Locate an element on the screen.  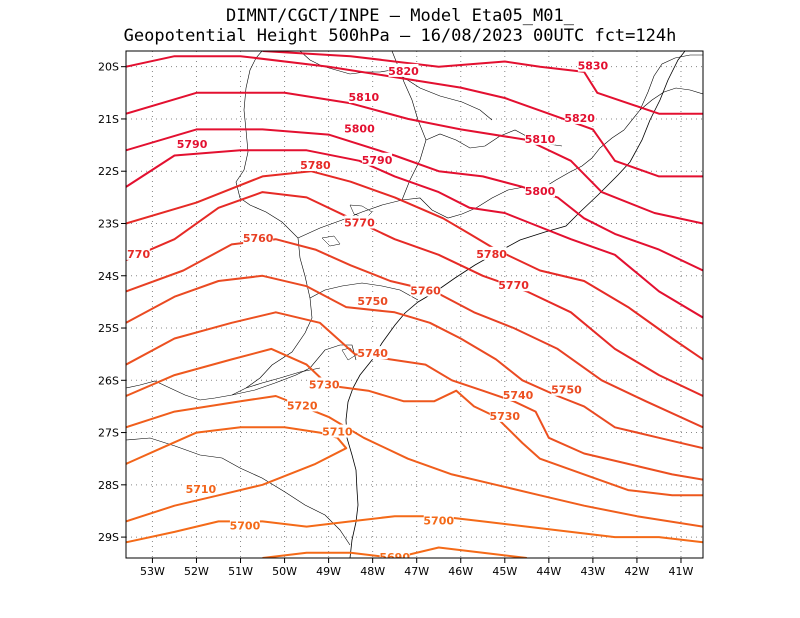
lon-tick-label: 47W is located at coordinates (416, 571).